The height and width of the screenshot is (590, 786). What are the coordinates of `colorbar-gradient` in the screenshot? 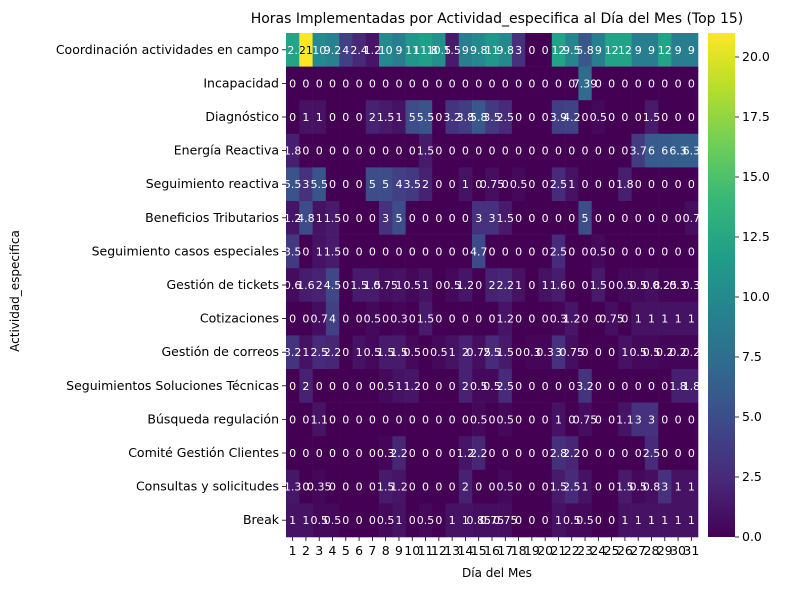 It's located at (721, 285).